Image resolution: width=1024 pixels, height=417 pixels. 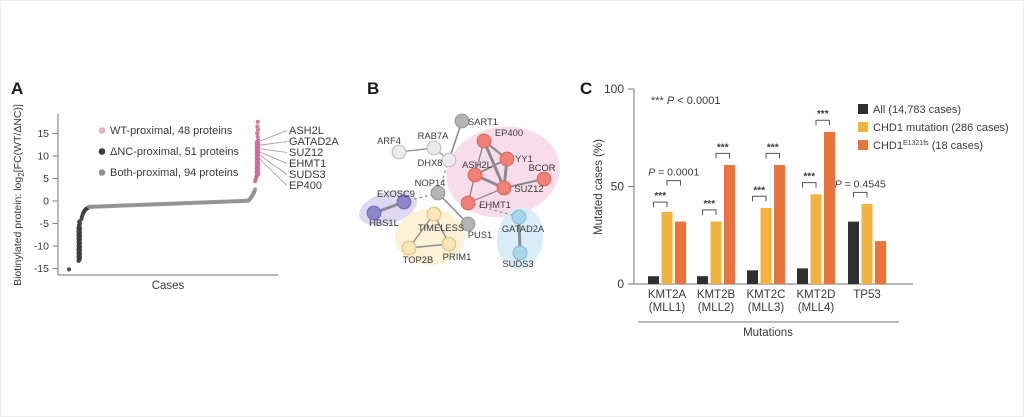 What do you see at coordinates (917, 110) in the screenshot?
I see `legend-label: All (14,783 cases)` at bounding box center [917, 110].